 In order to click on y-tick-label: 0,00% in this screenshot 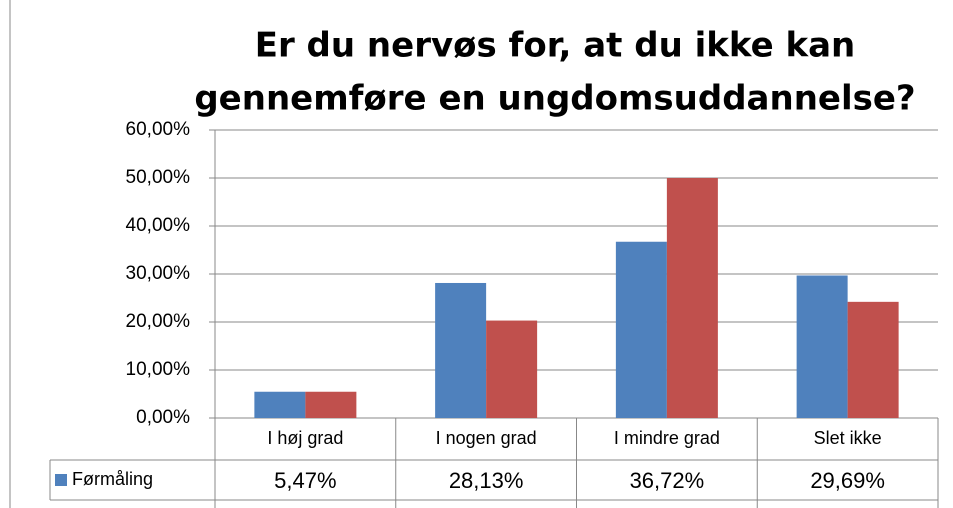, I will do `click(163, 417)`.